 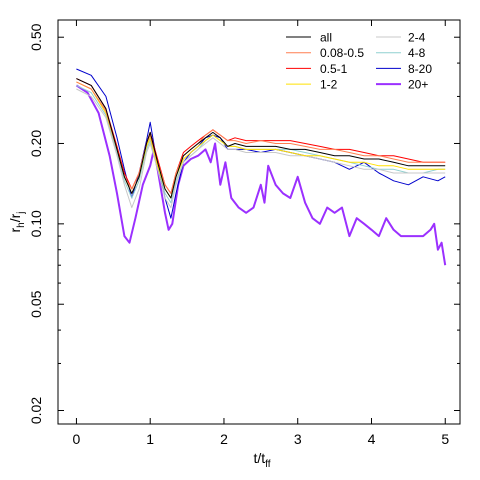 What do you see at coordinates (36, 410) in the screenshot?
I see `y-tick-label: 0.02` at bounding box center [36, 410].